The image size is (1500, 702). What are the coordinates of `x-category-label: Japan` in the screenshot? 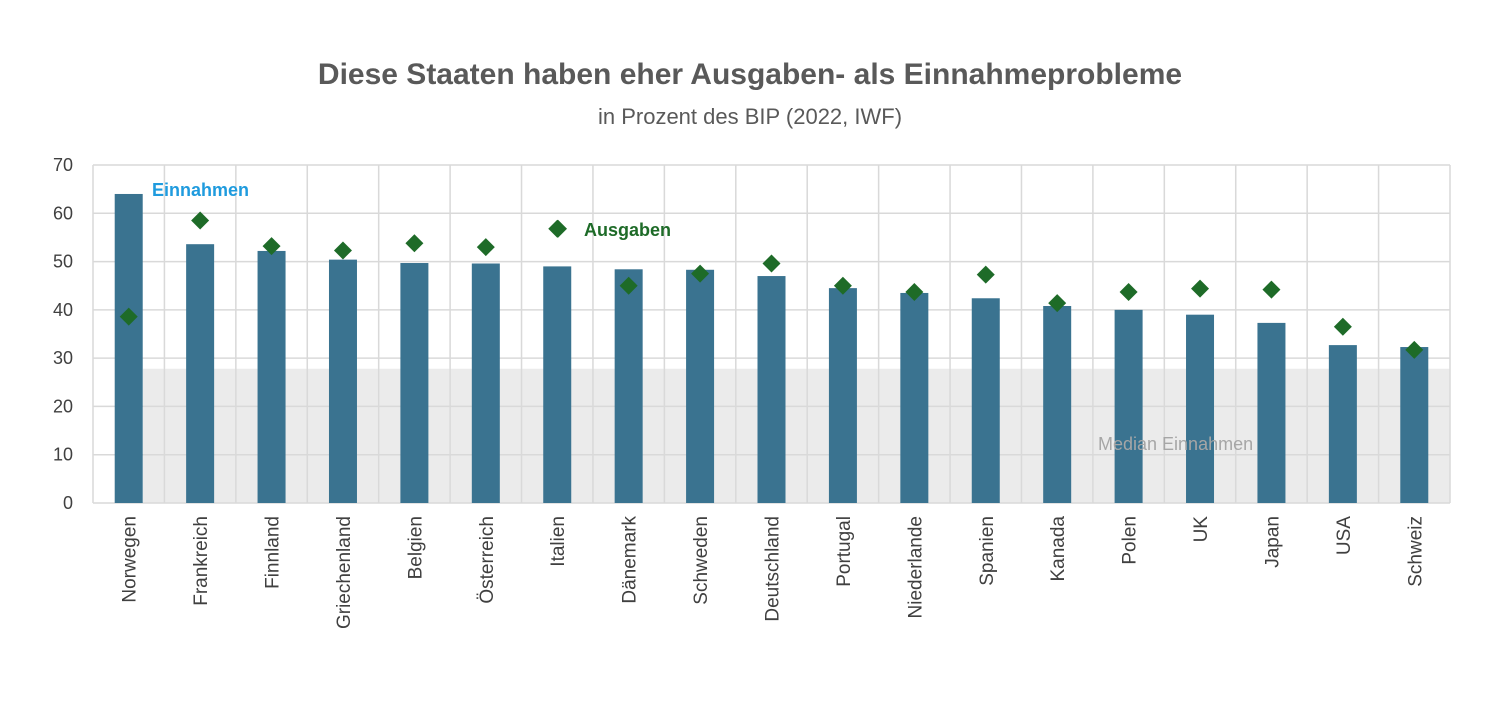 It's located at (1272, 542).